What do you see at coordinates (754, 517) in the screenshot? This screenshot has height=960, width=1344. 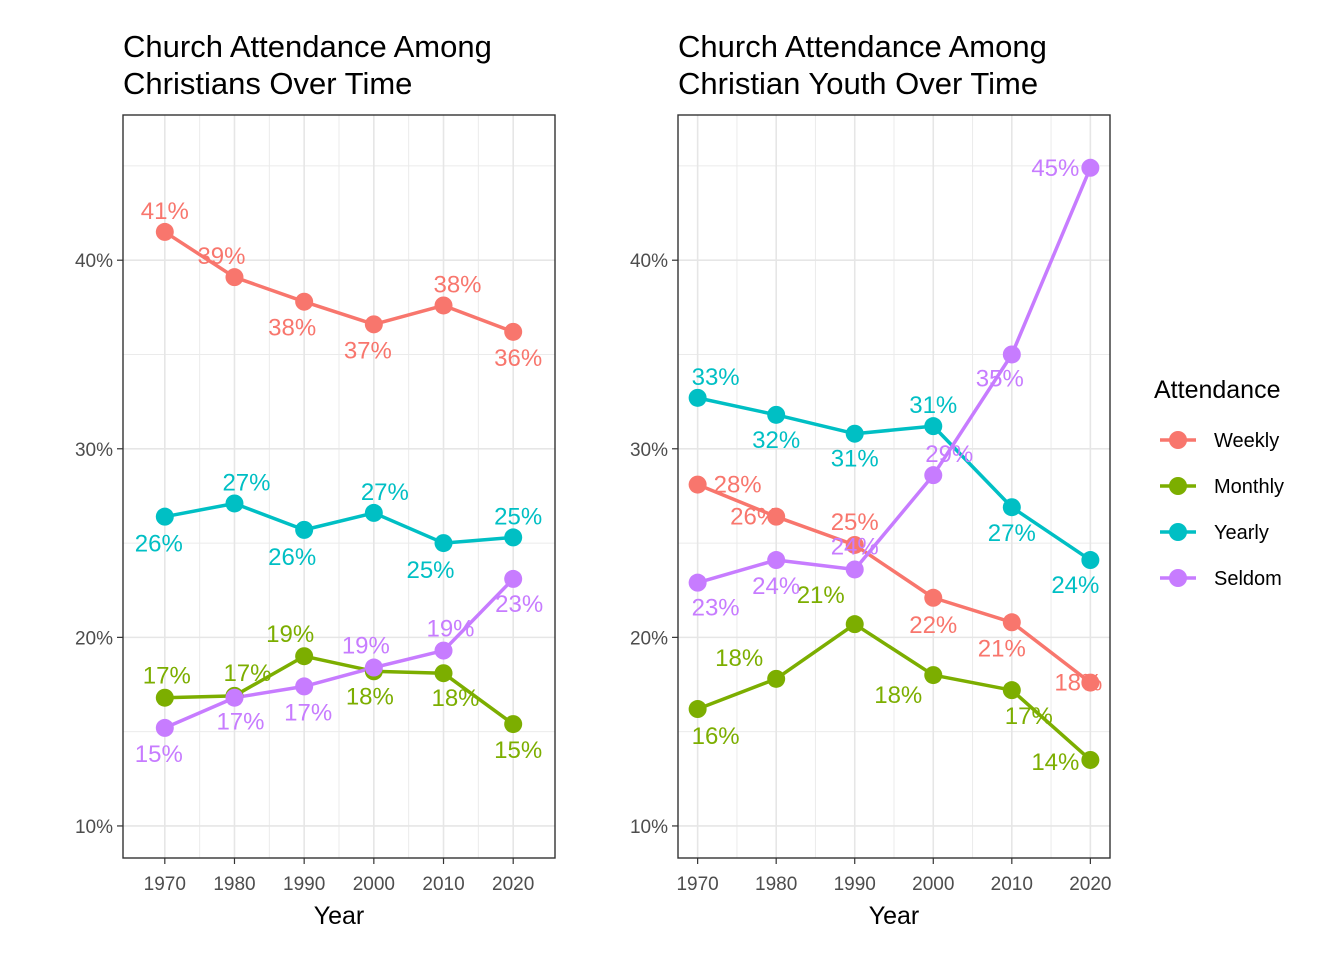 I see `data-label-weekly: 26%` at bounding box center [754, 517].